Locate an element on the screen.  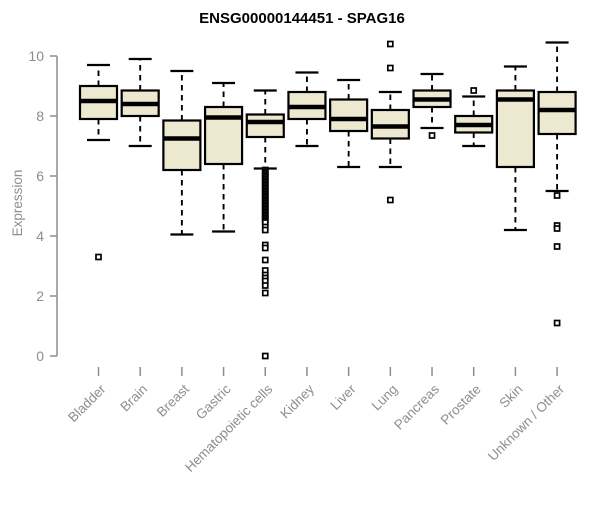
chart-title: ENSG00000144451 - SPAG16 is located at coordinates (302, 18).